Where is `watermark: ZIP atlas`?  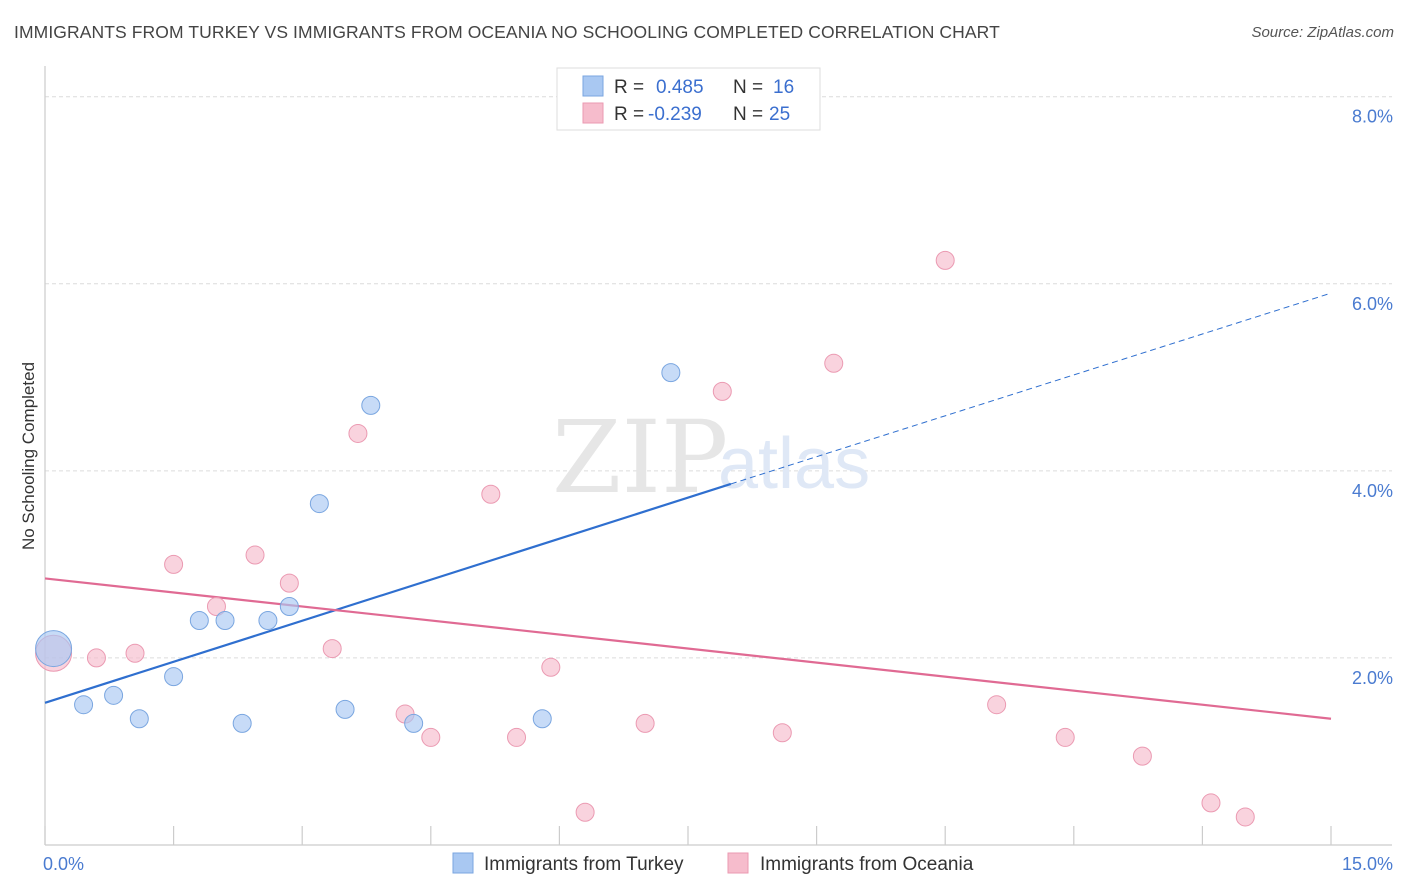 watermark: ZIP atlas is located at coordinates (711, 457).